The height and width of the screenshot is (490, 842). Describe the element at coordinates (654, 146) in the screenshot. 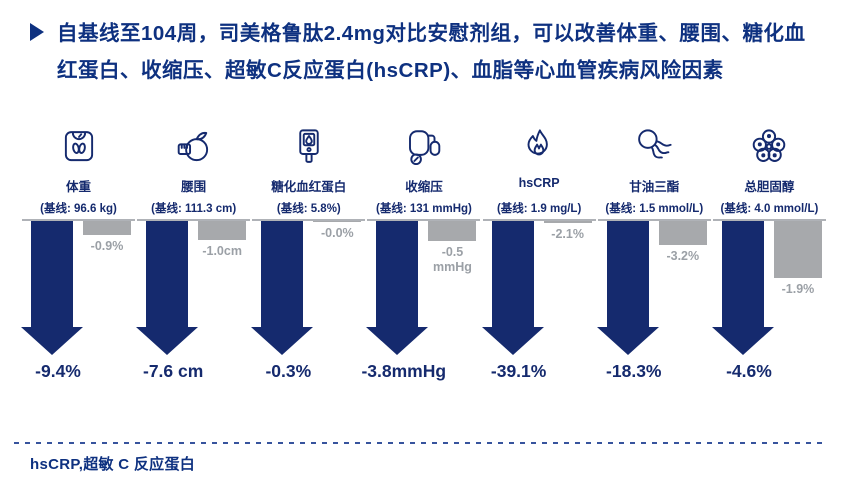

I see `triglyceride-molecule-icon` at that location.